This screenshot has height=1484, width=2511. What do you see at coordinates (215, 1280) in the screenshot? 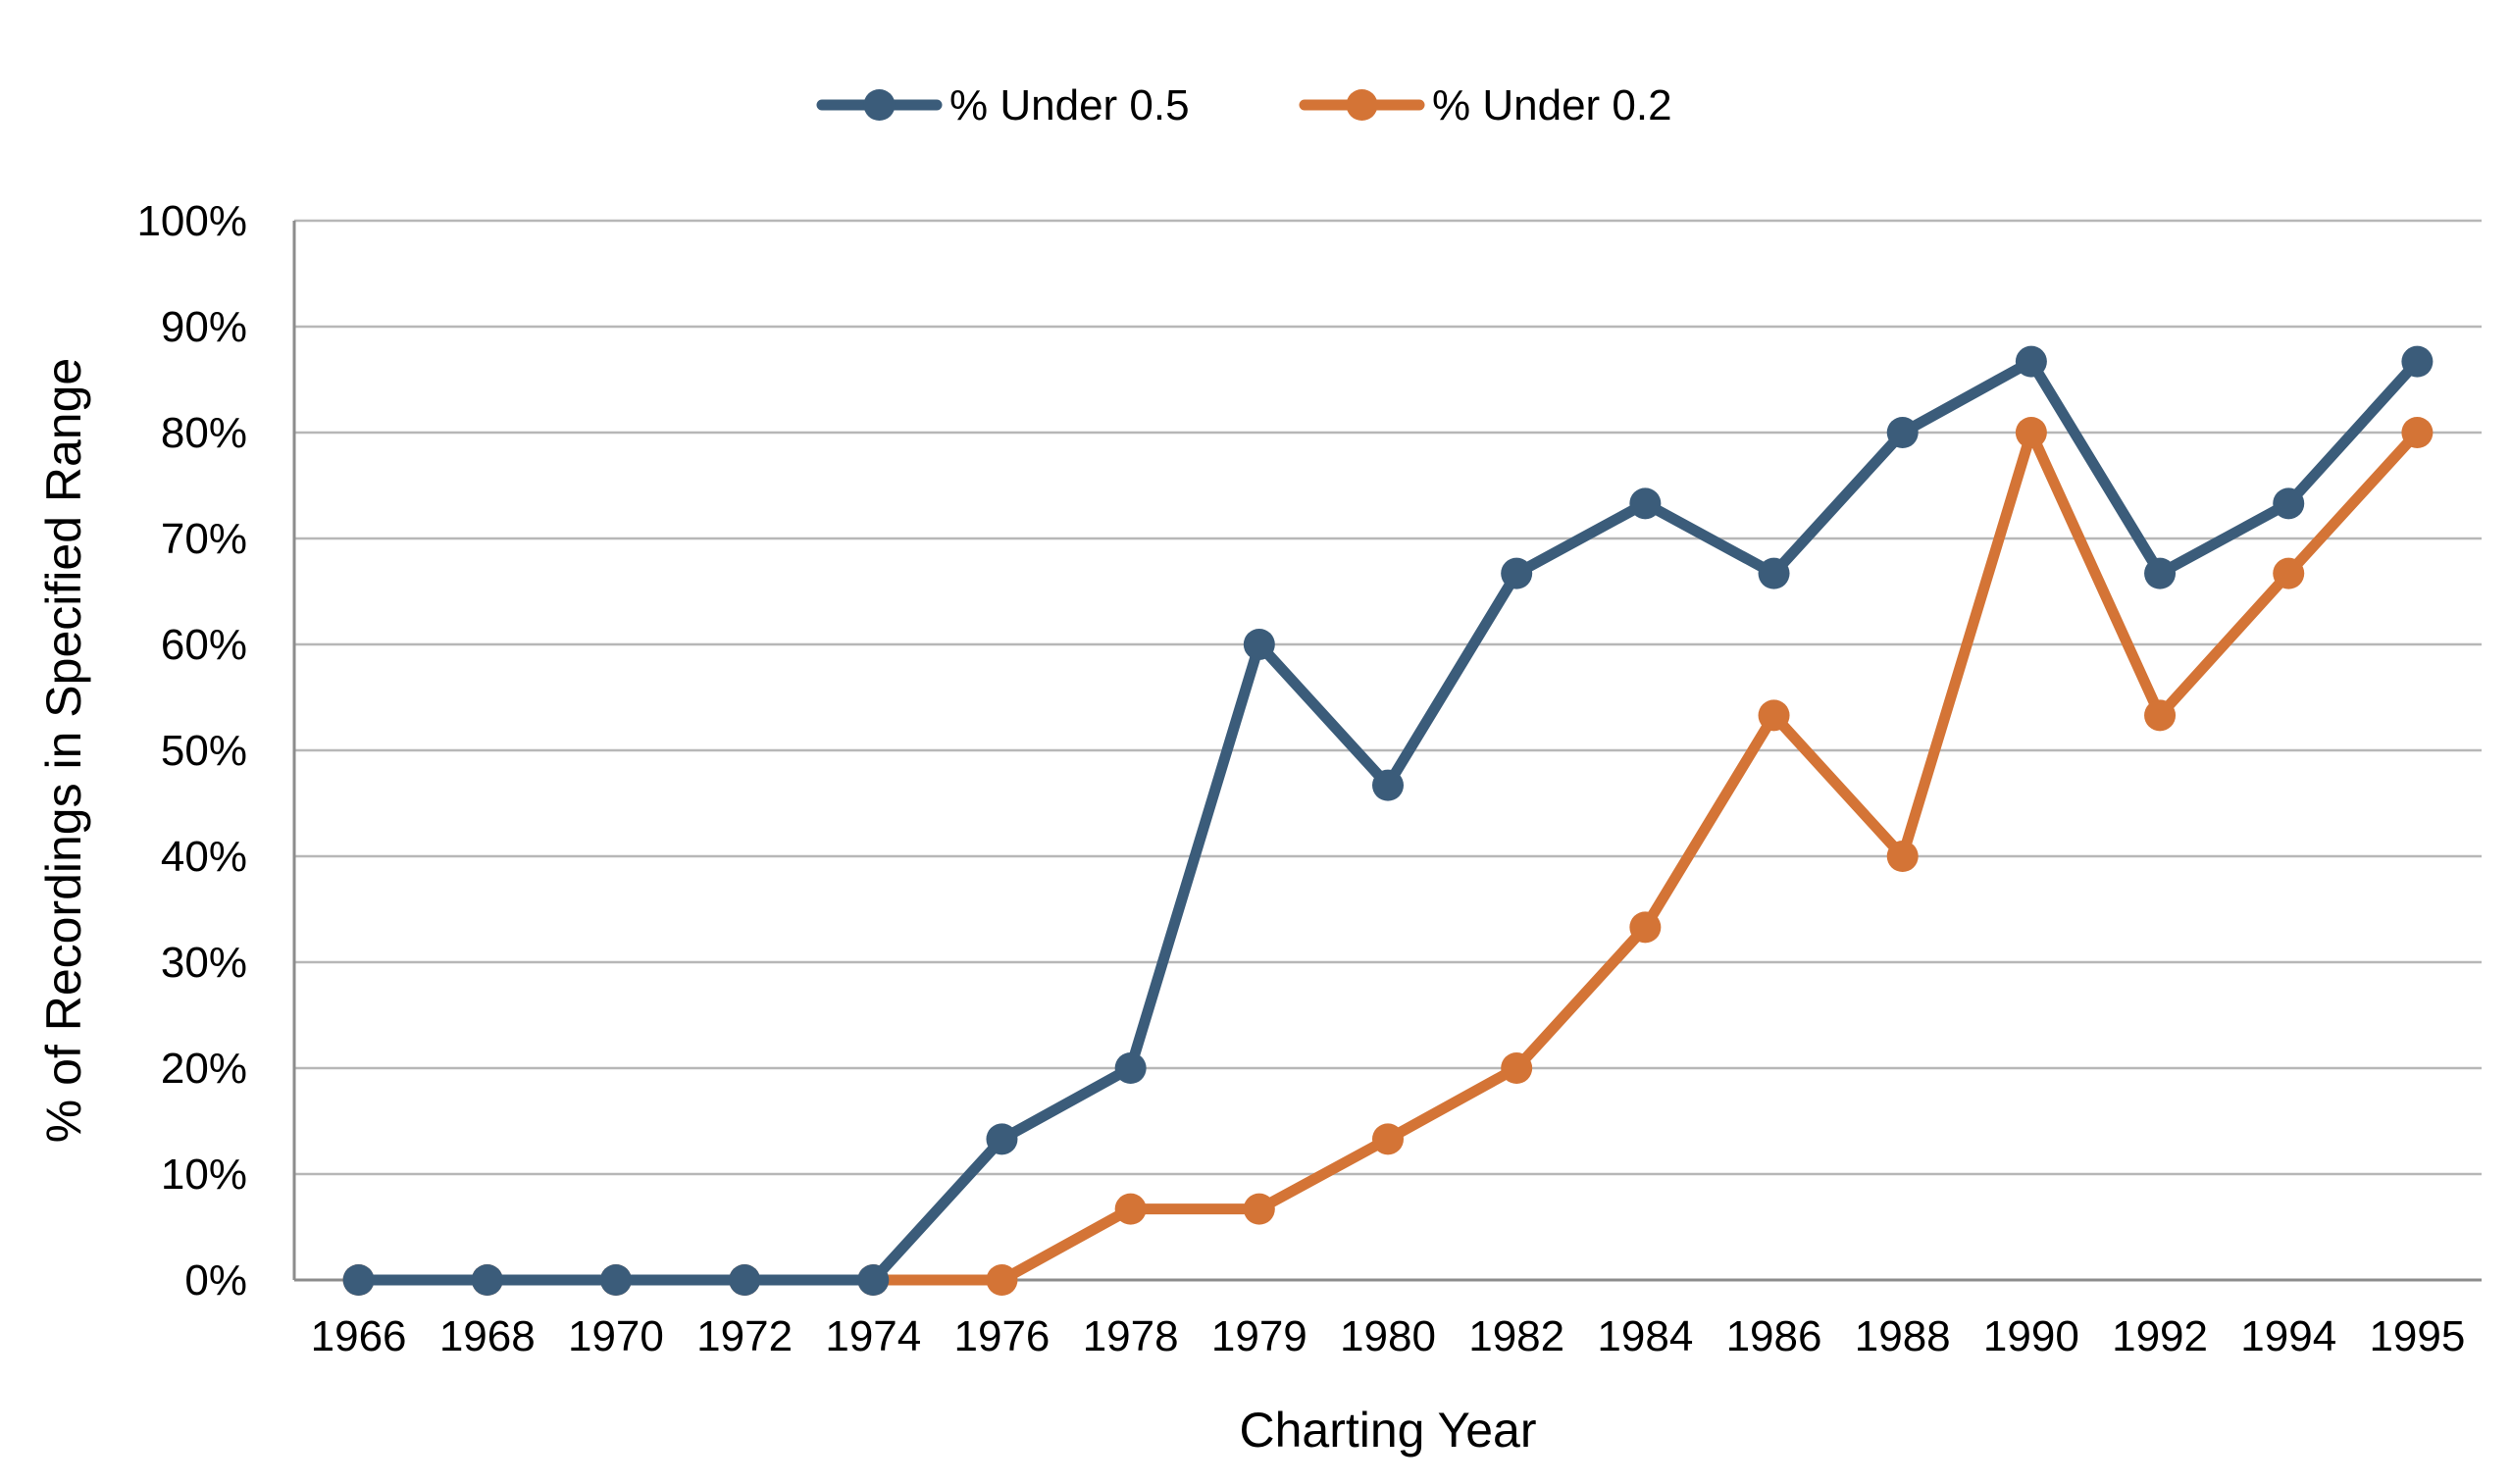
I see `y-tick-label: 0%` at bounding box center [215, 1280].